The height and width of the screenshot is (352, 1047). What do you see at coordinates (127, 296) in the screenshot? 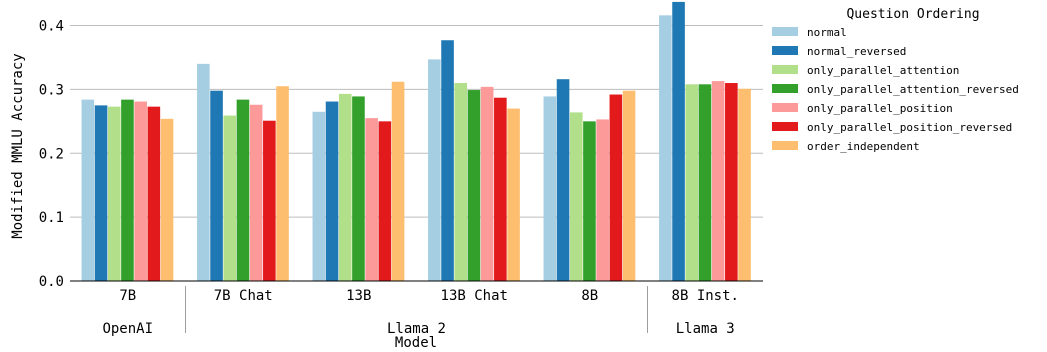
I see `x-tick-label: 7B` at bounding box center [127, 296].